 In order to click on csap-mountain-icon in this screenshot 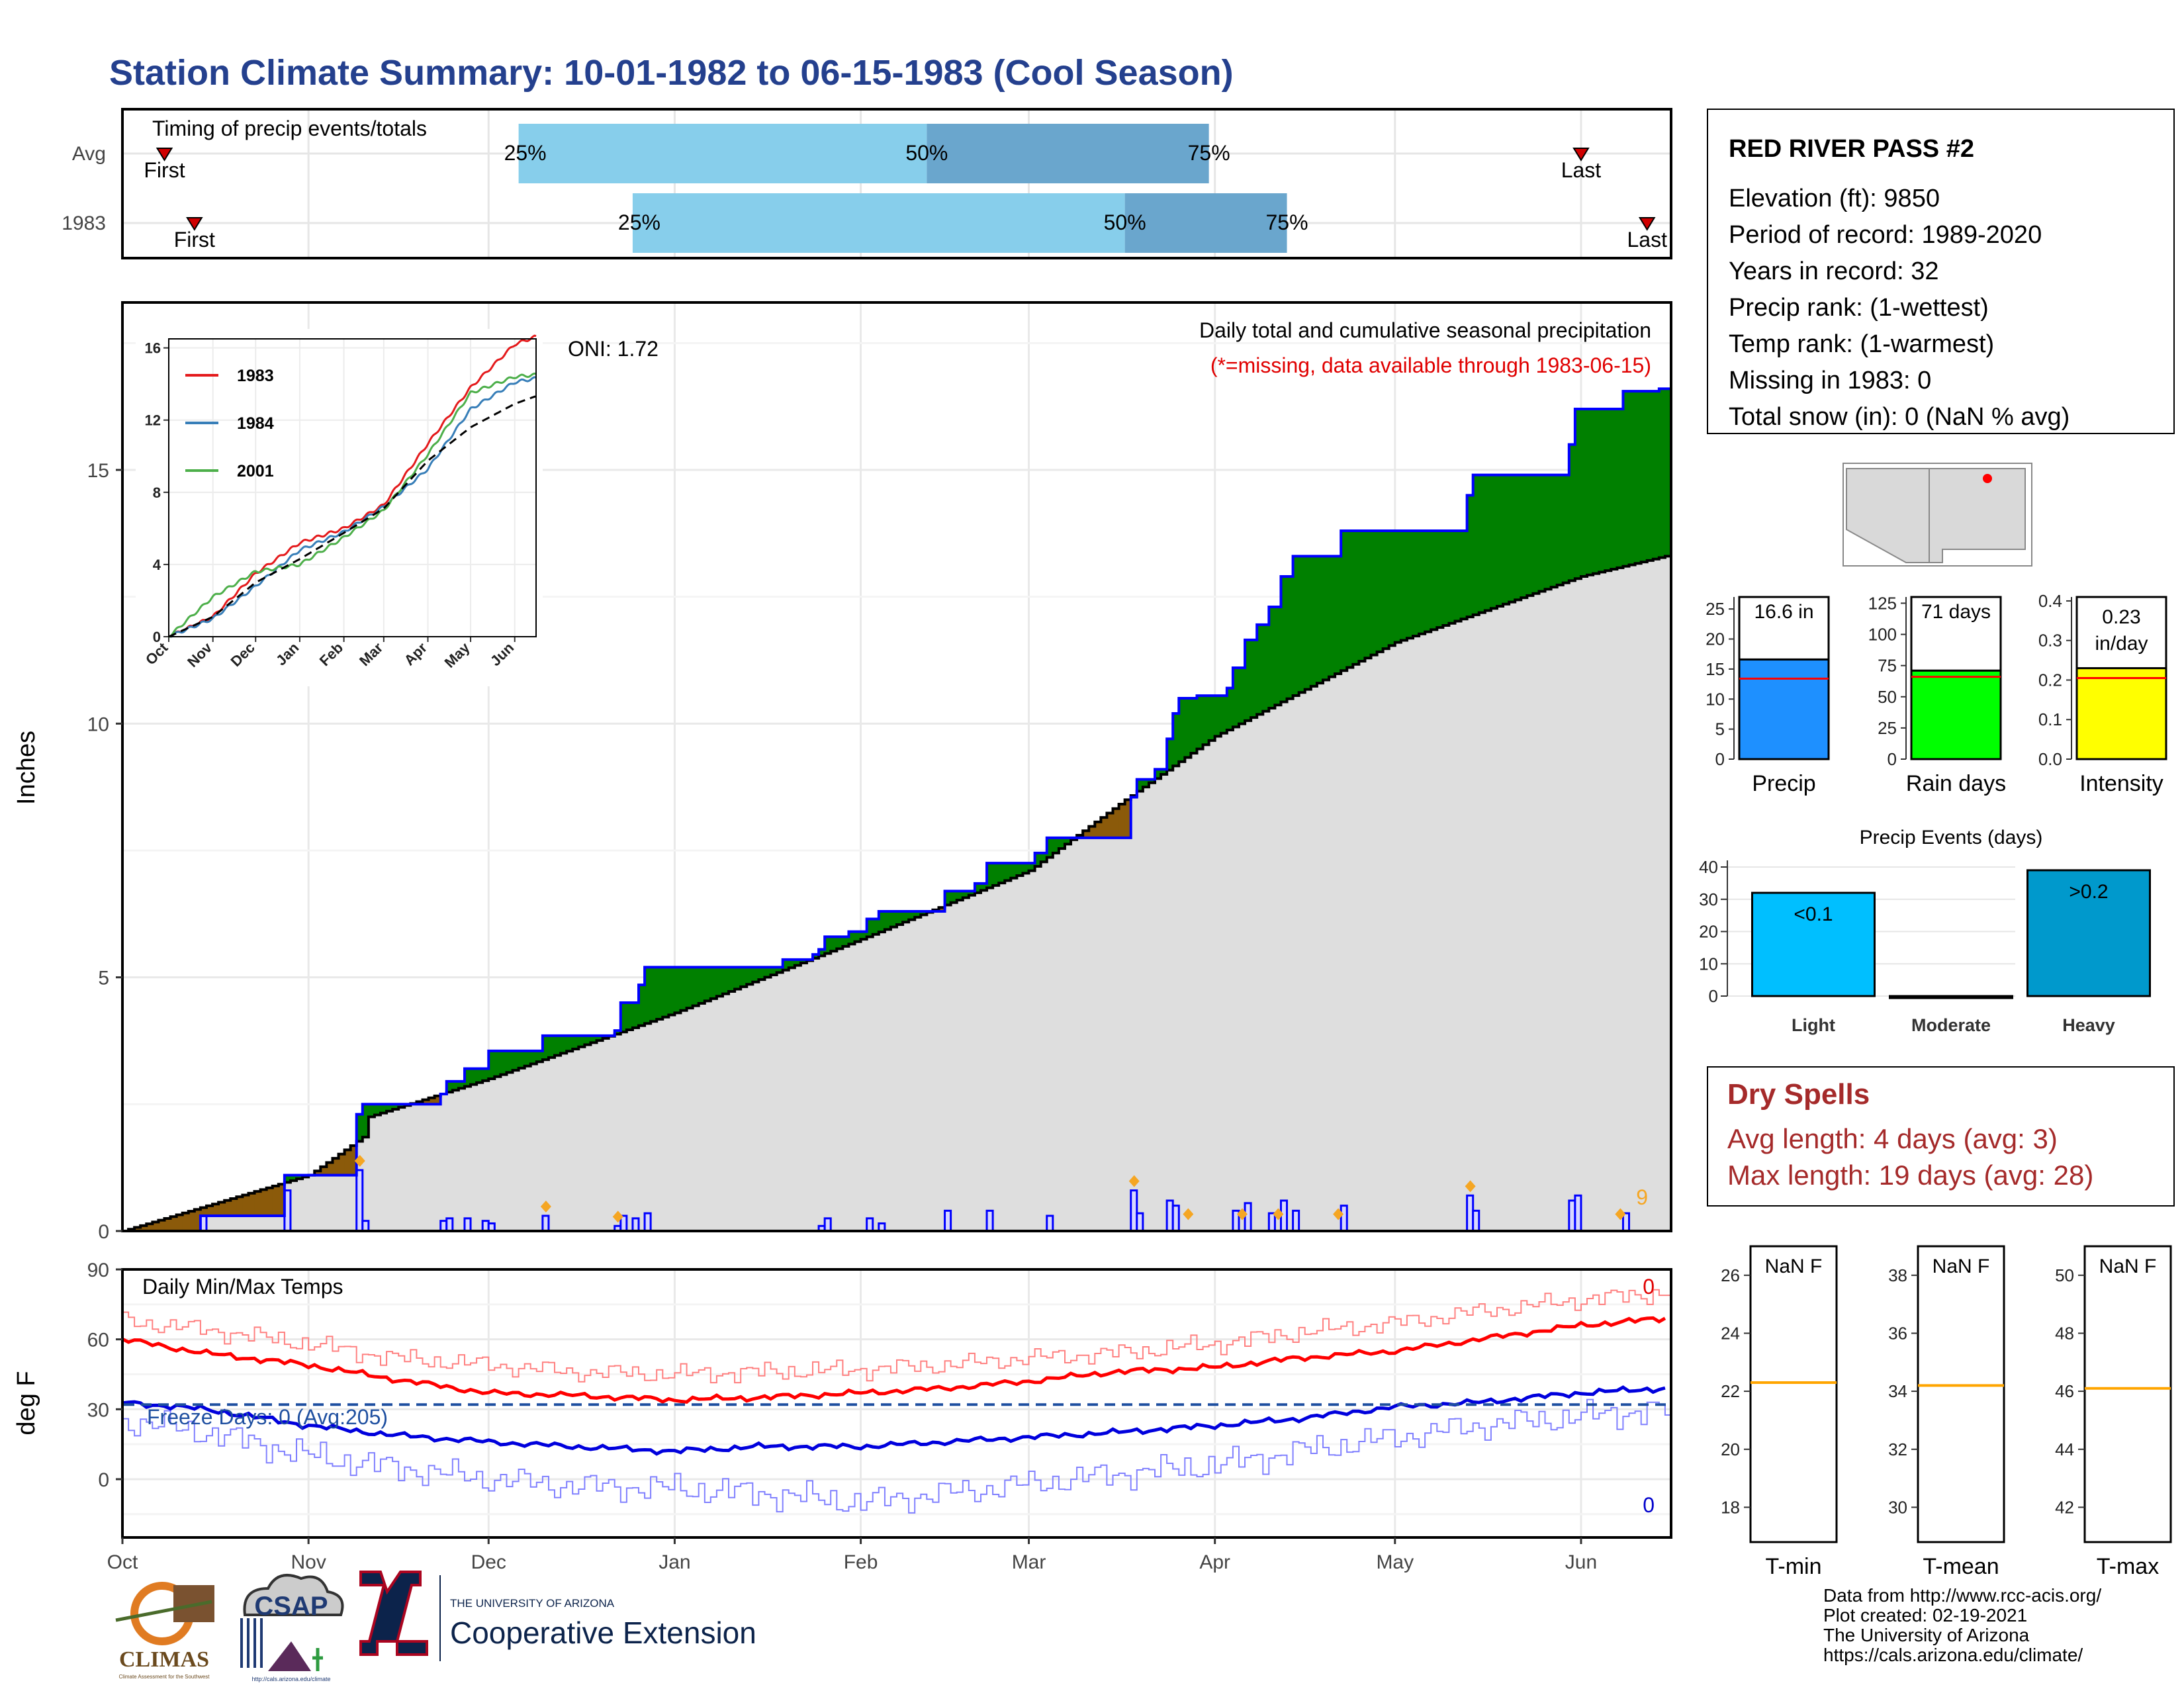, I will do `click(289, 1656)`.